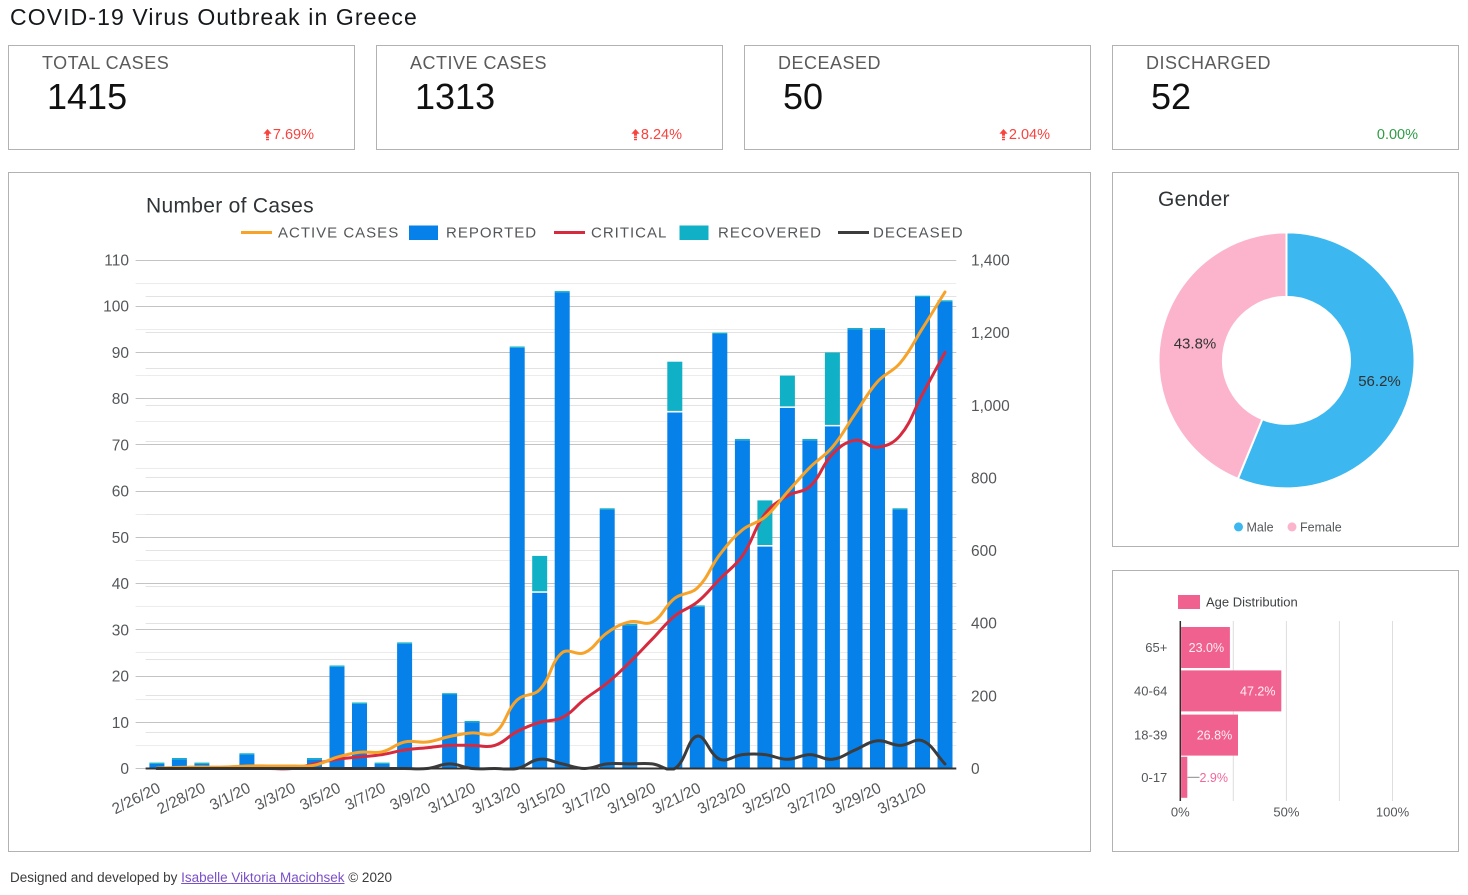 Image resolution: width=1468 pixels, height=895 pixels. What do you see at coordinates (1180, 812) in the screenshot?
I see `svg-text: 0%` at bounding box center [1180, 812].